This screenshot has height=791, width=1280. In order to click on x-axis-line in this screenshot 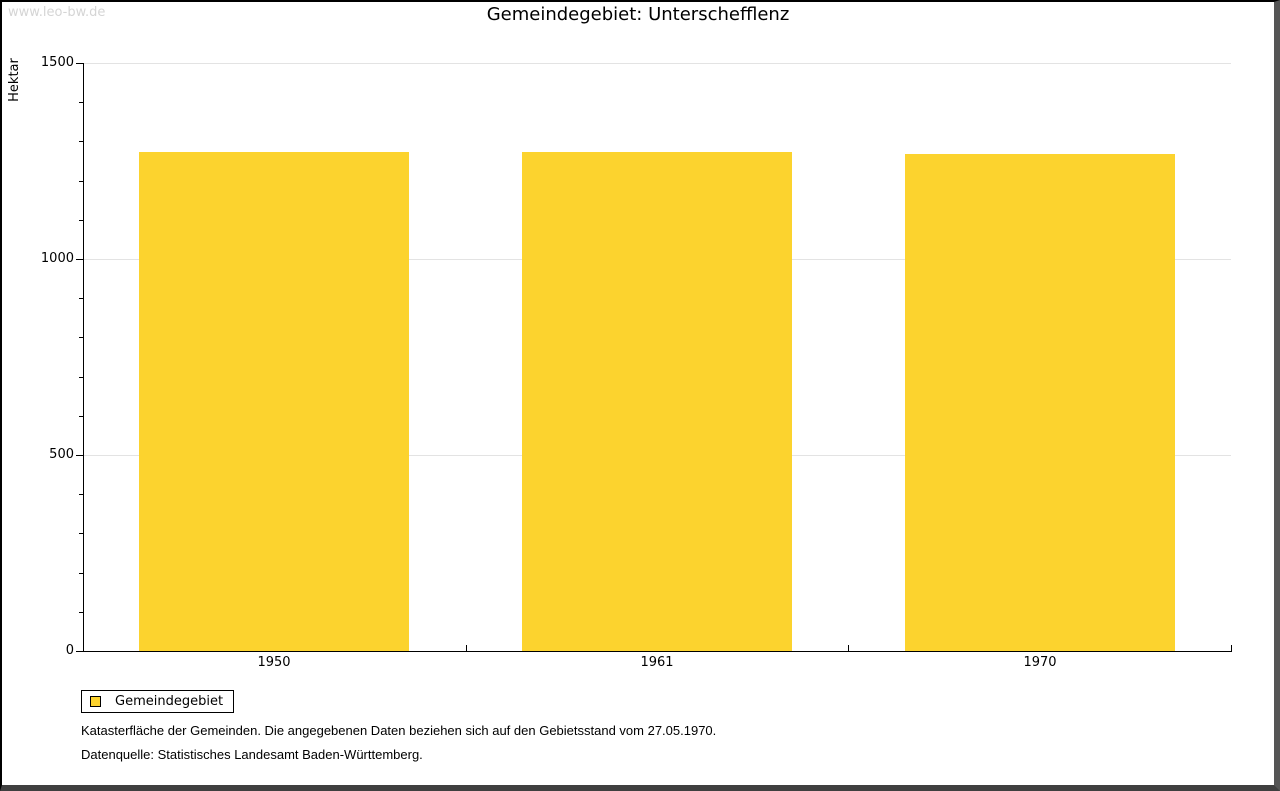, I will do `click(657, 651)`.